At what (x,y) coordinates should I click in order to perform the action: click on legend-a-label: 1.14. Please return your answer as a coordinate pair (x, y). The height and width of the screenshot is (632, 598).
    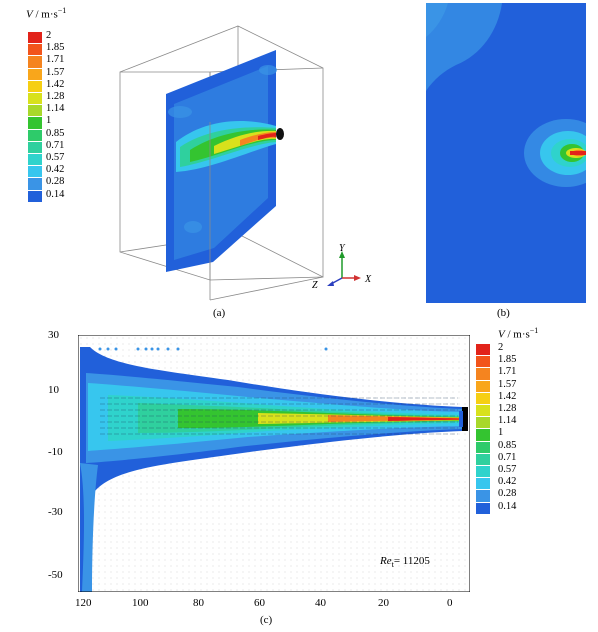
    Looking at the image, I should click on (55, 109).